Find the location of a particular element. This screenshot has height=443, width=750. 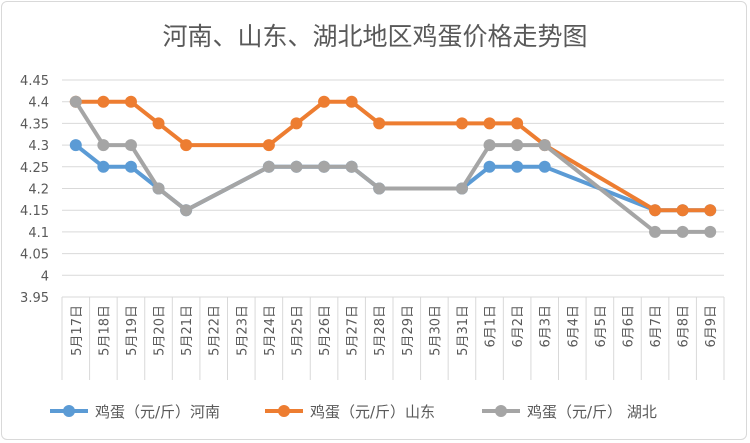

y-tick-label: 4.25 is located at coordinates (34, 168).